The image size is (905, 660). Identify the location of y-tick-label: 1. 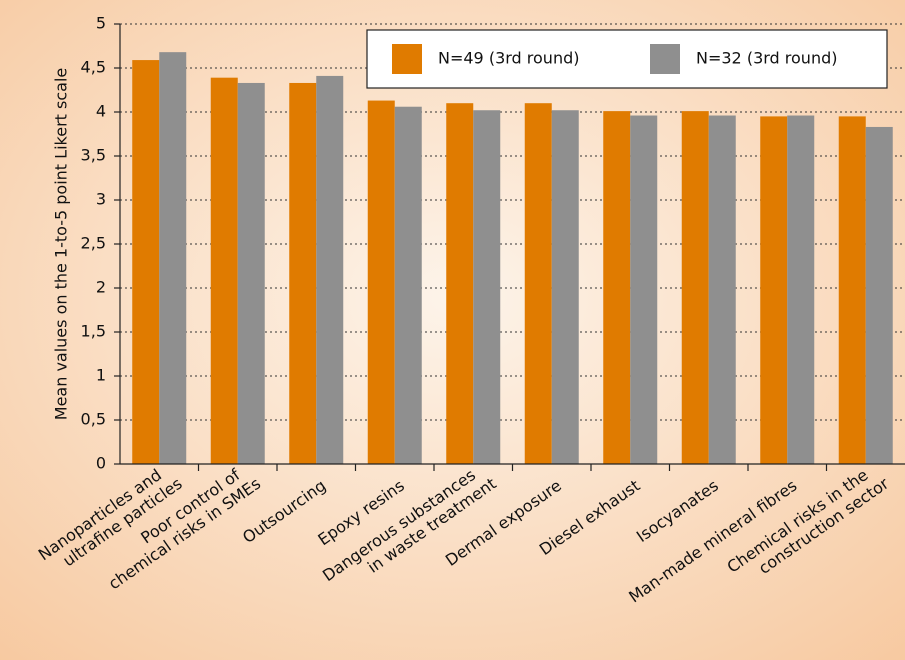
(101, 375).